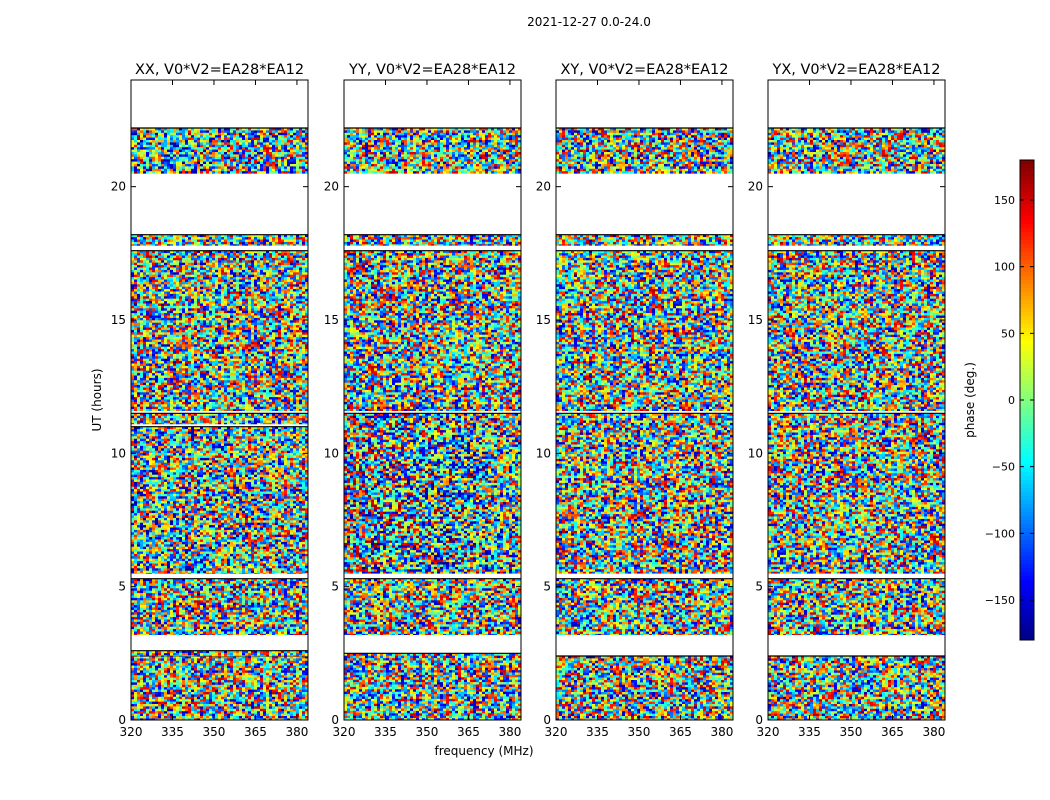 This screenshot has width=1050, height=800. What do you see at coordinates (1008, 333) in the screenshot?
I see `colorbar-tick-label: 50` at bounding box center [1008, 333].